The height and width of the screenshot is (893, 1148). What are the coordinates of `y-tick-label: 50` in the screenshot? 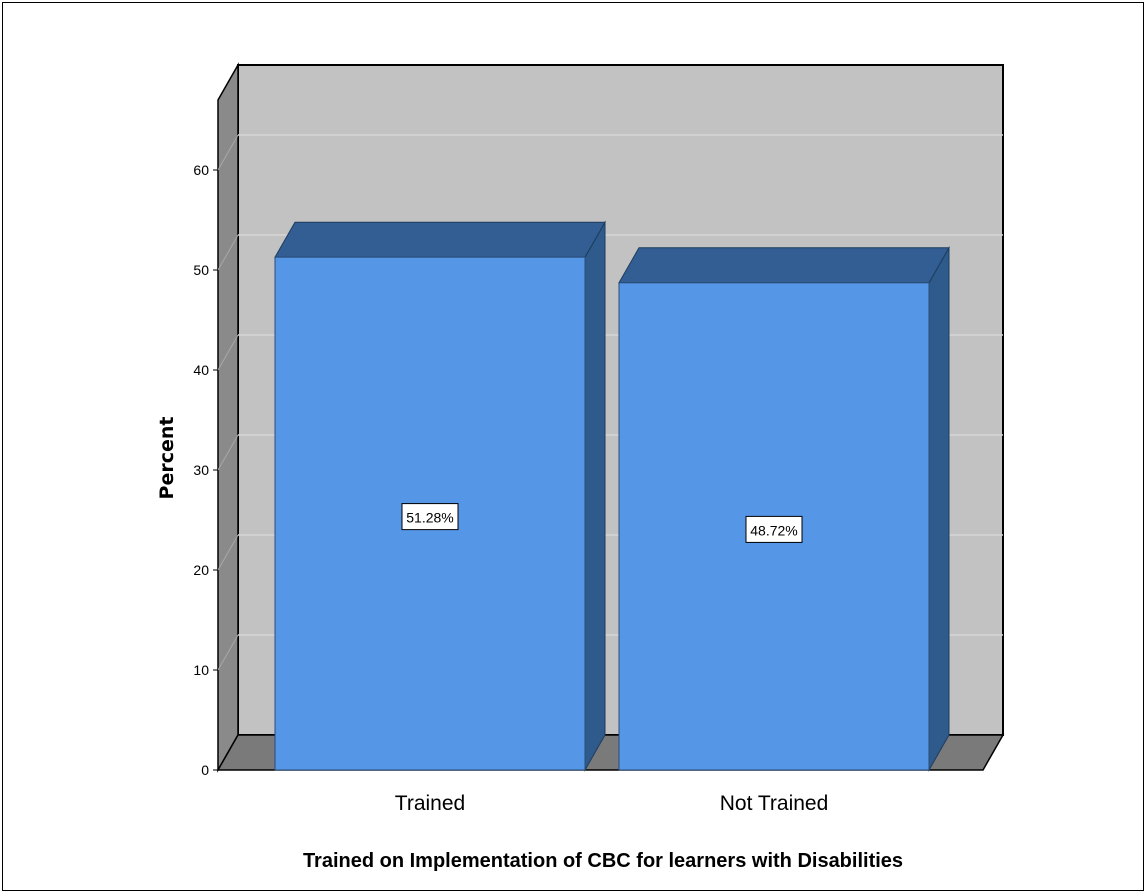 It's located at (201, 270).